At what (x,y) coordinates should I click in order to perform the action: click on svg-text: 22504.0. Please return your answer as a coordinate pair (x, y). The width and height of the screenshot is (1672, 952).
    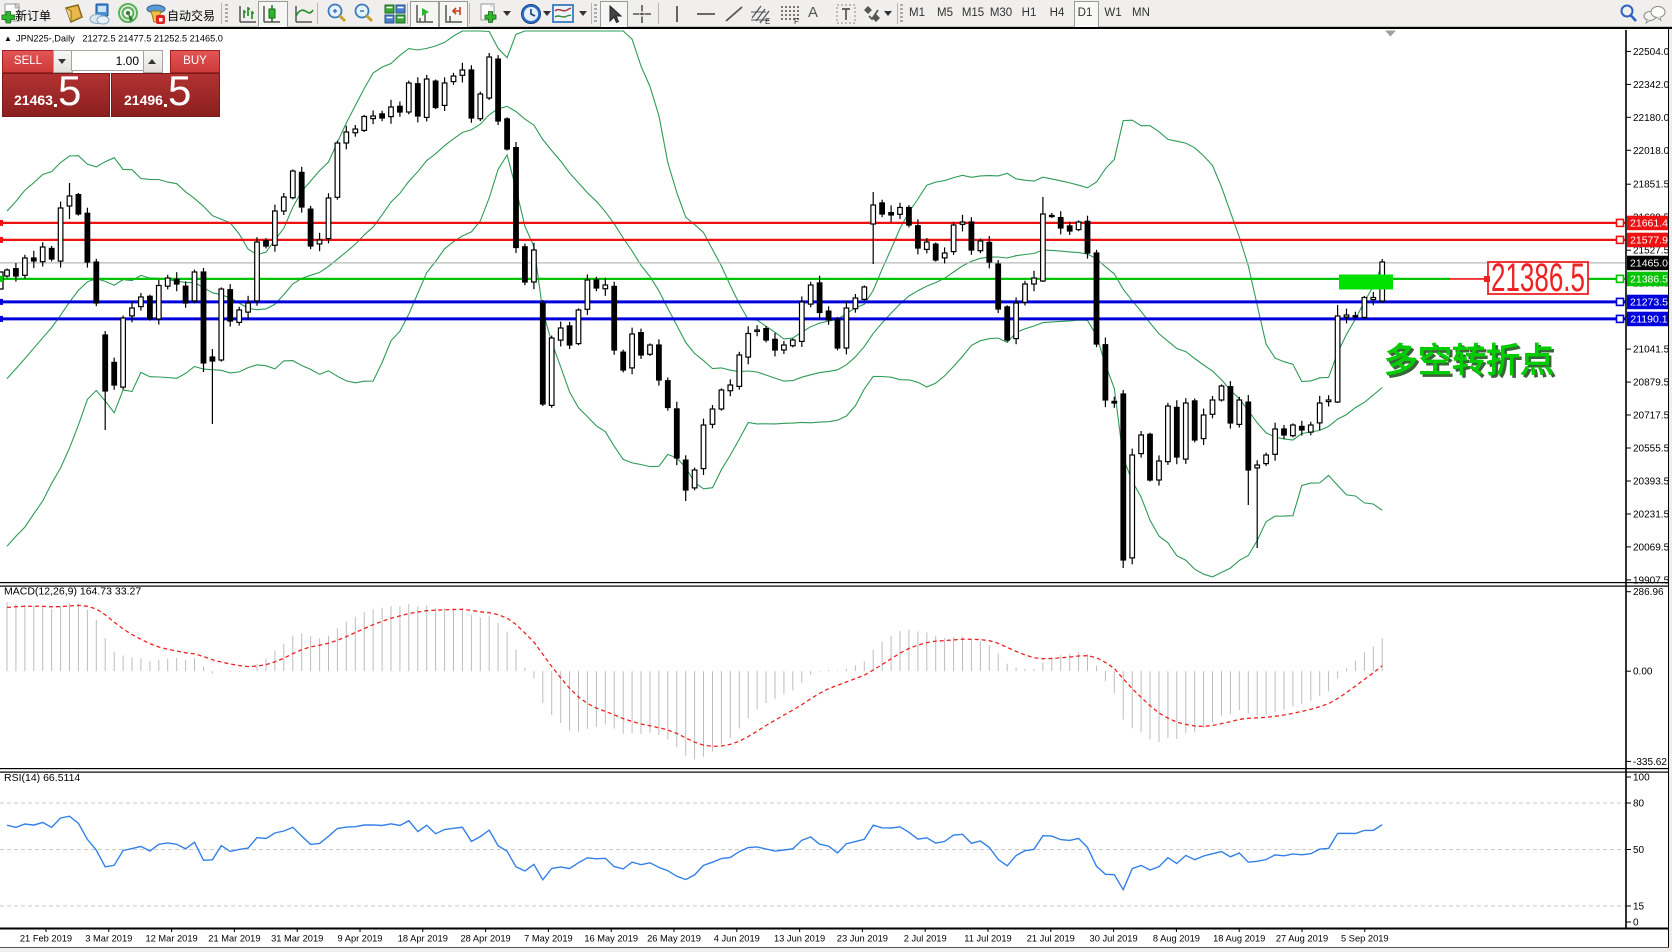
    Looking at the image, I should click on (1651, 52).